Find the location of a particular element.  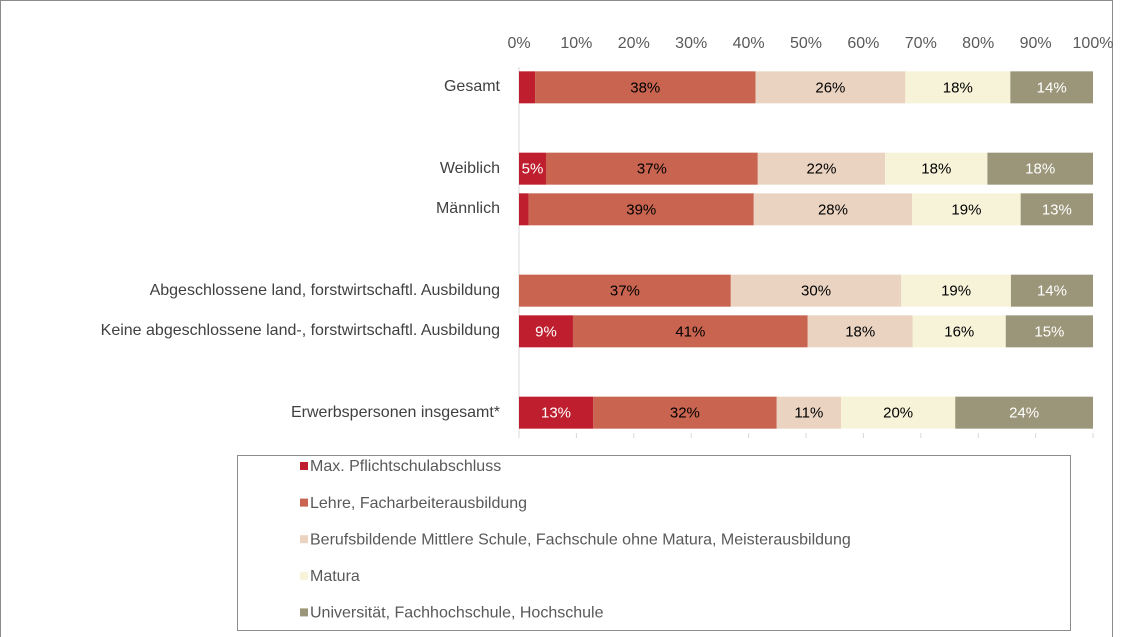

data-label: 20% is located at coordinates (898, 413).